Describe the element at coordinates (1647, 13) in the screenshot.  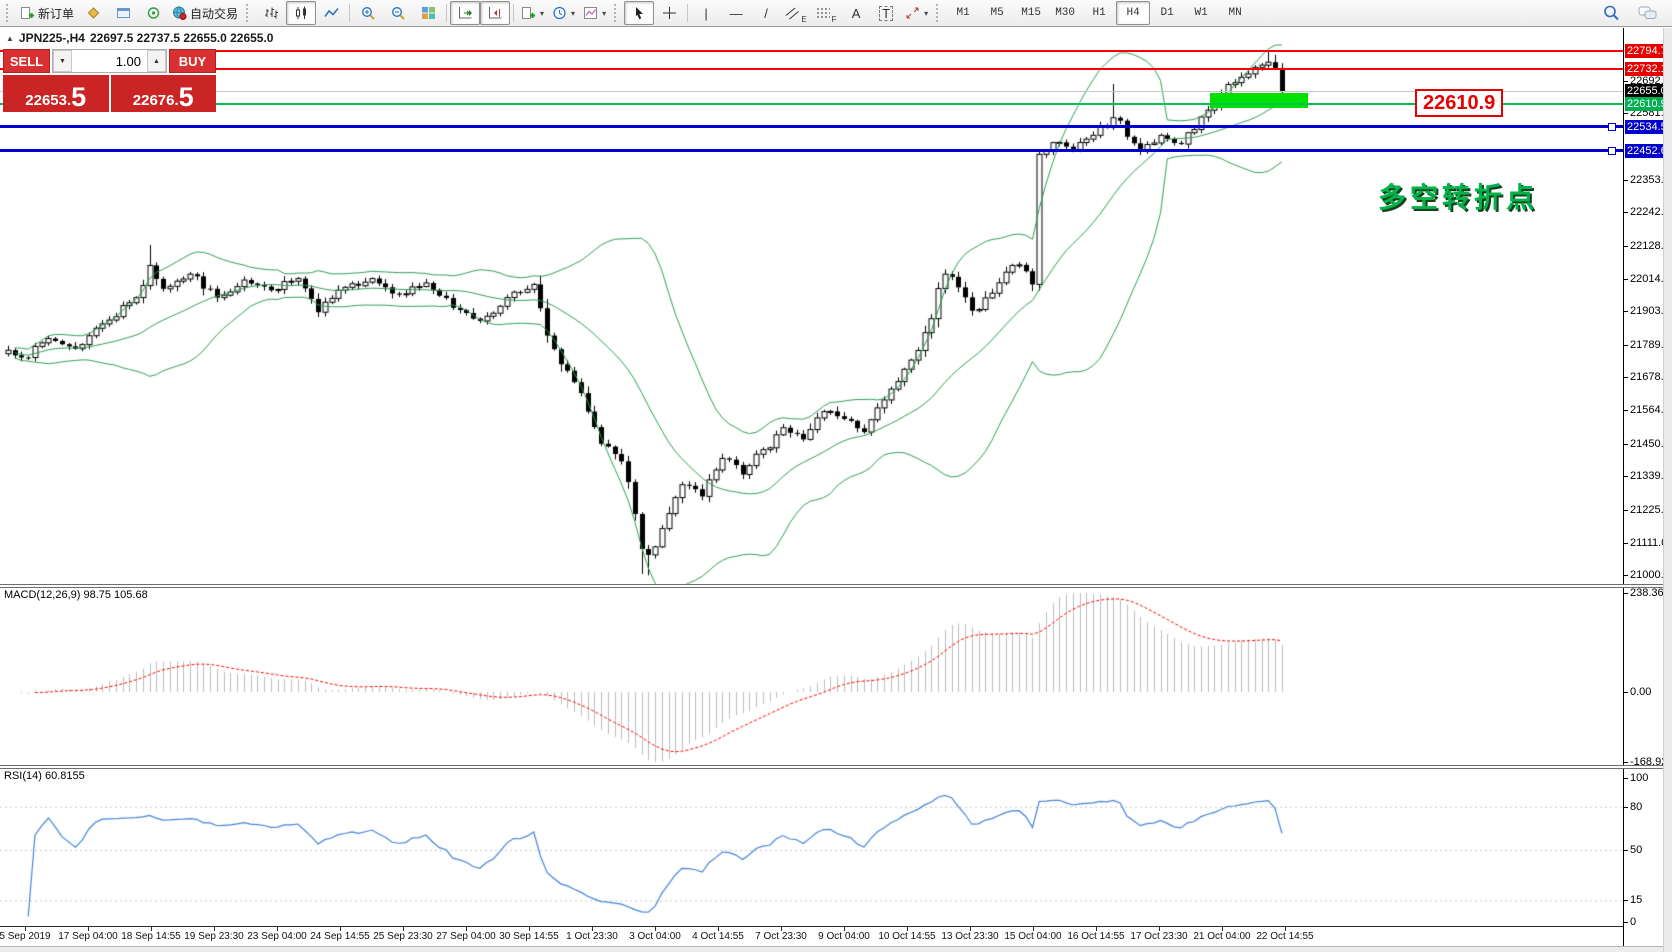
I see `community-button` at that location.